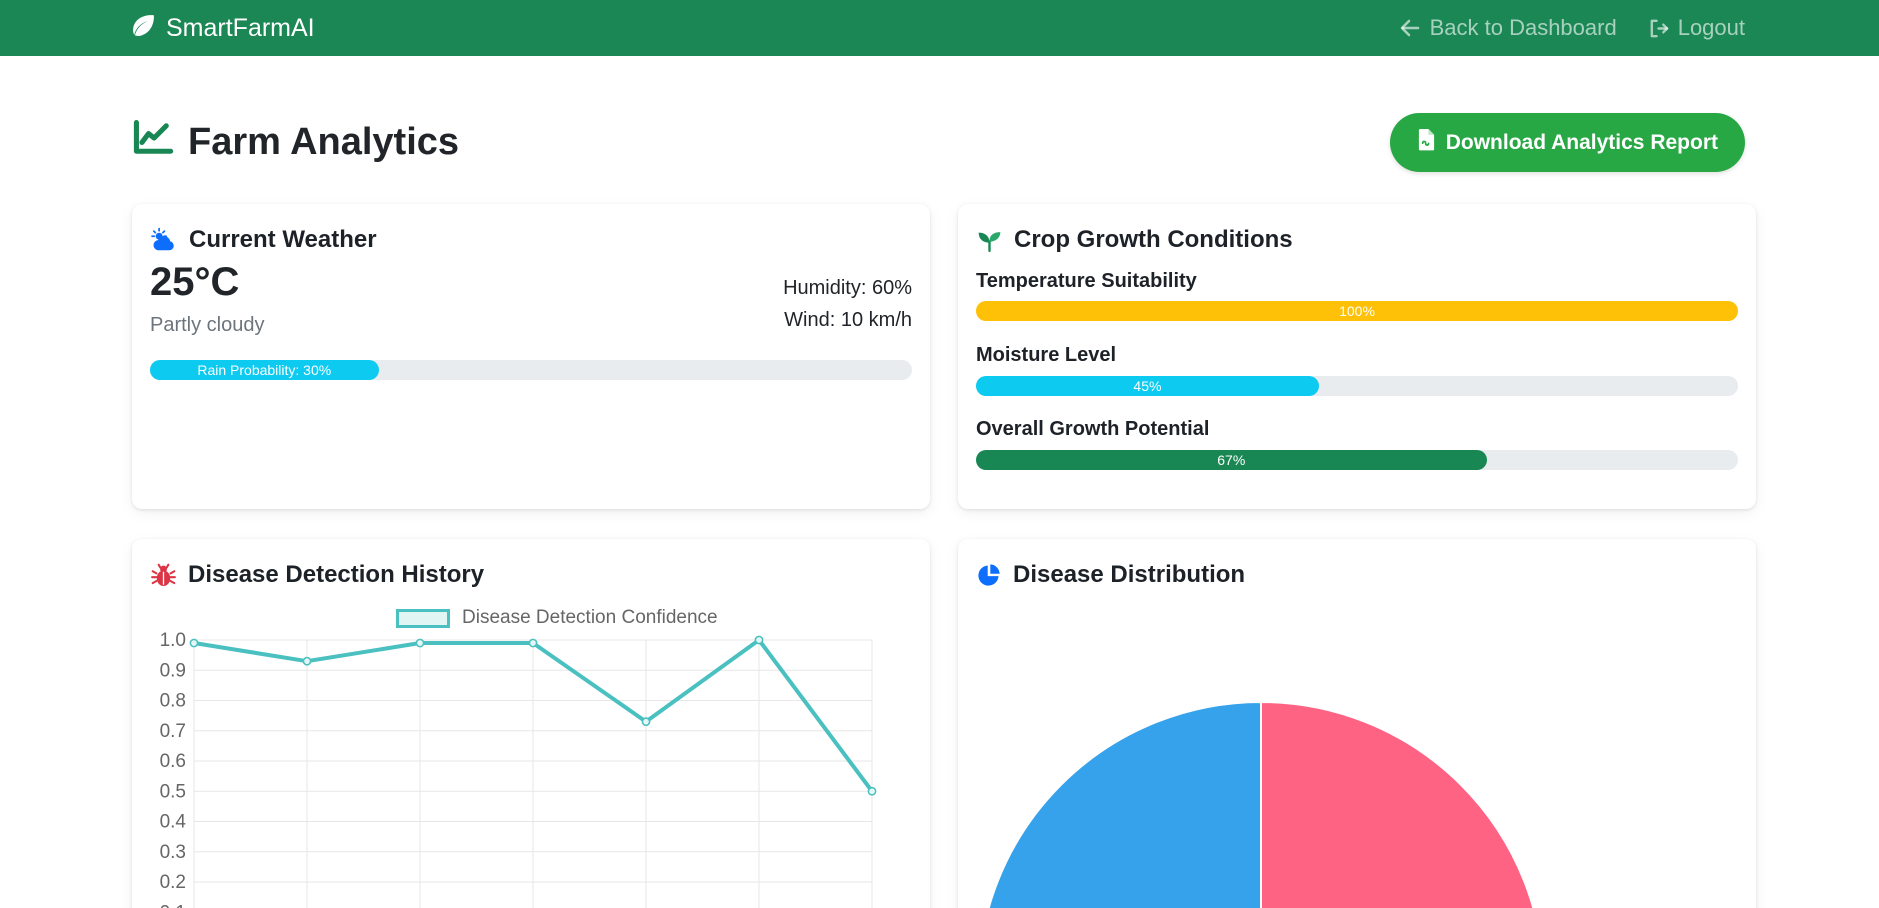 Image resolution: width=1879 pixels, height=908 pixels. What do you see at coordinates (939, 28) in the screenshot?
I see `top-navbar: SmartFarmAI Back to Dashboard Logout` at bounding box center [939, 28].